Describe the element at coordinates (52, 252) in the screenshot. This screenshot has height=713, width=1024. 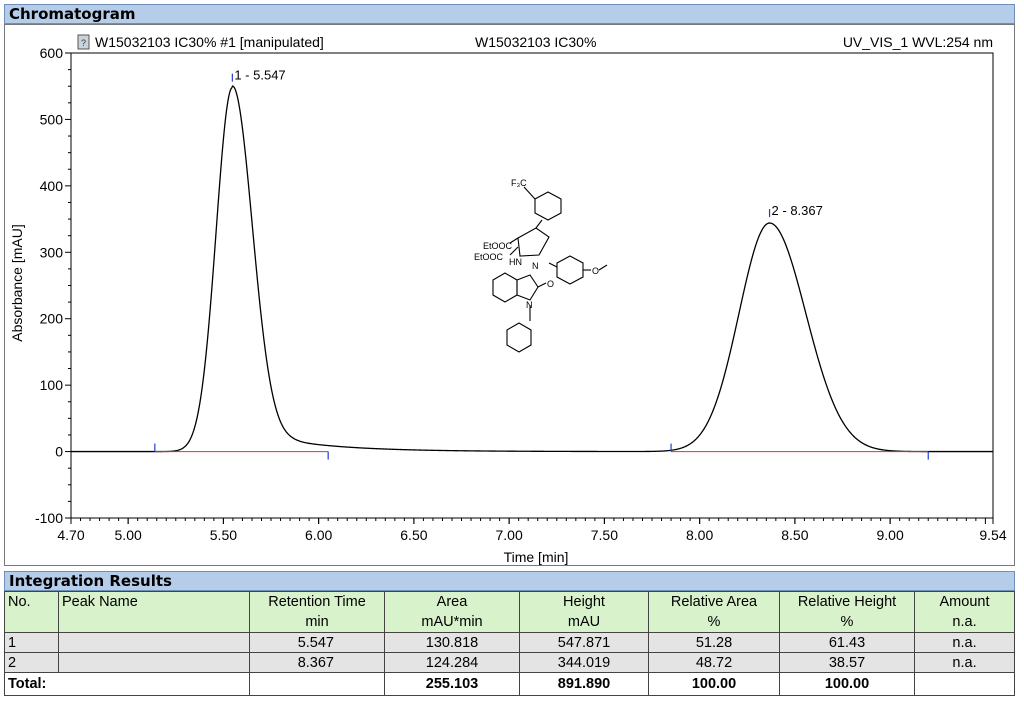
I see `y-tick-label: 300` at that location.